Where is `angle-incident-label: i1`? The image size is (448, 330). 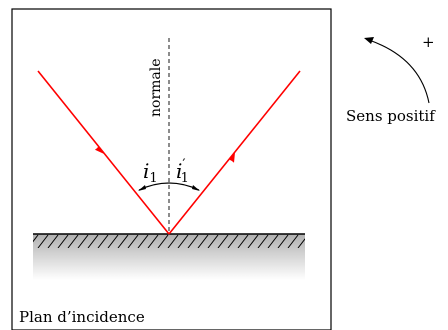
angle-incident-label: i1 is located at coordinates (150, 172).